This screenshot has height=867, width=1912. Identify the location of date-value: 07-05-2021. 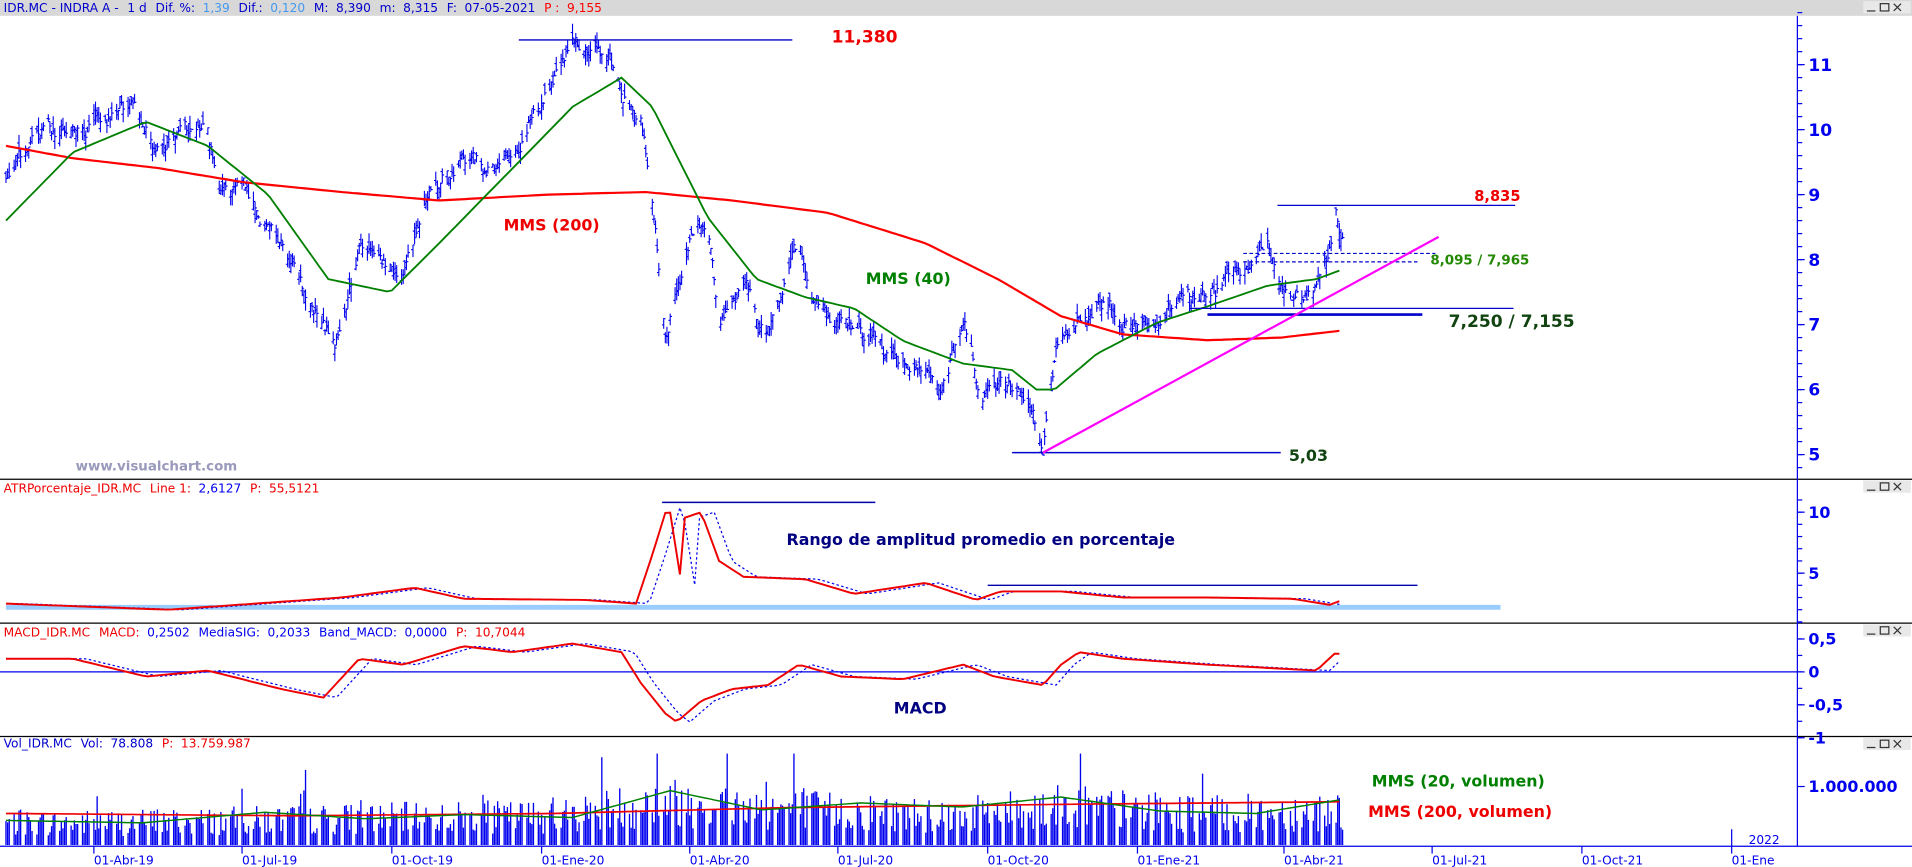
(500, 8).